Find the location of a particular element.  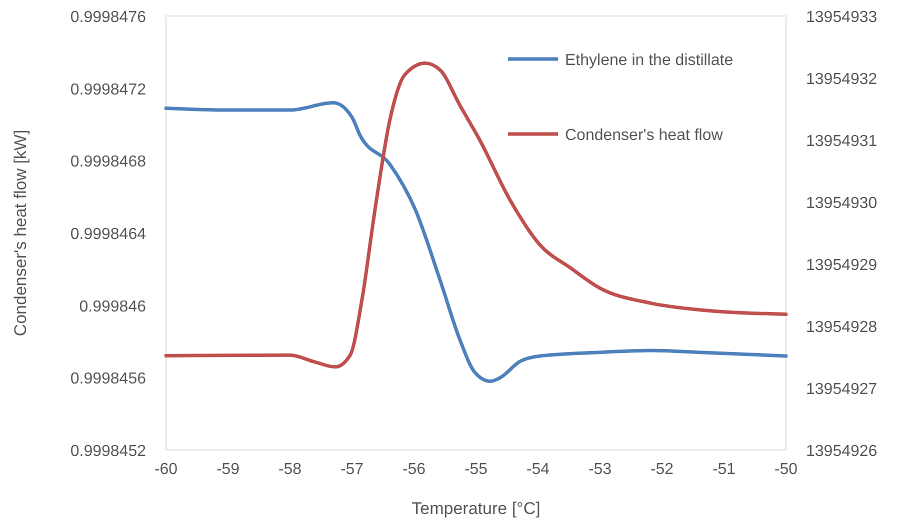

x-tick-label: -56 is located at coordinates (414, 469).